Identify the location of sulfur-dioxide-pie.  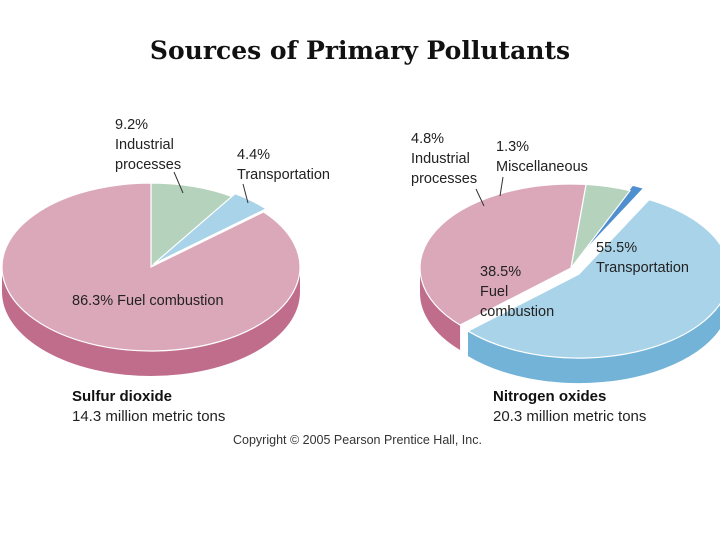
(151, 279).